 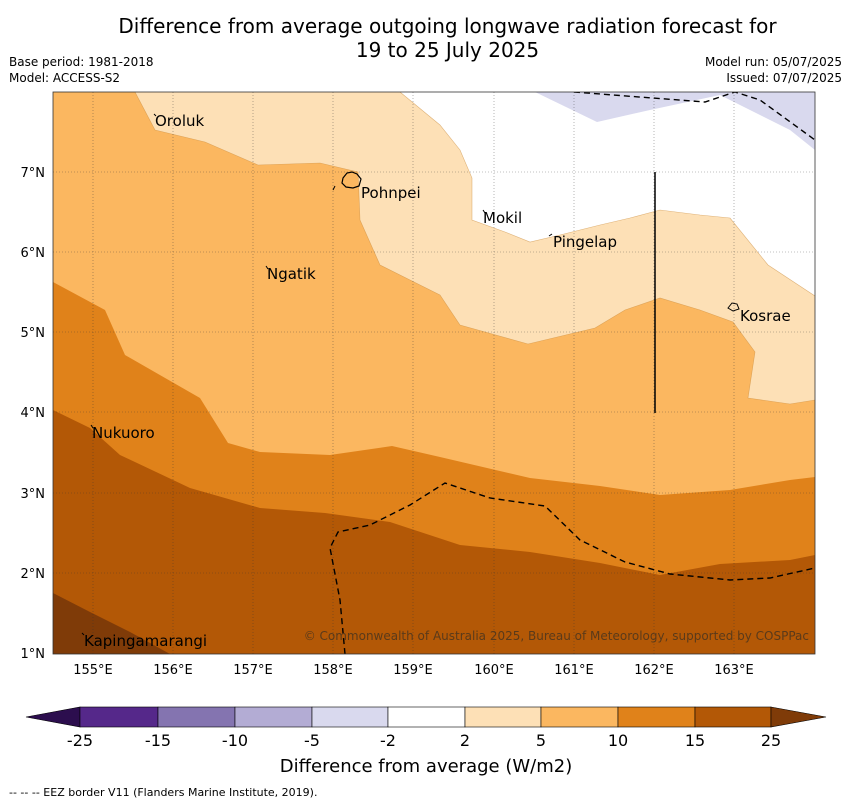 What do you see at coordinates (253, 670) in the screenshot?
I see `x-tick: 157°E` at bounding box center [253, 670].